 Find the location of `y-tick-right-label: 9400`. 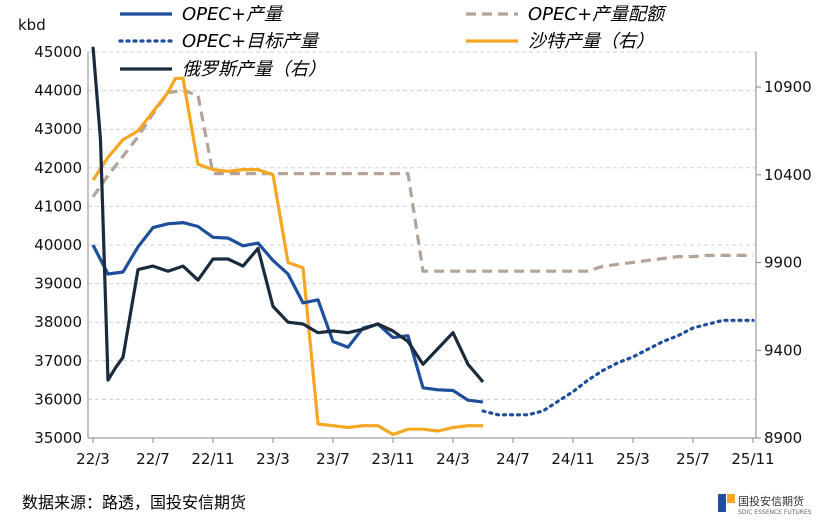

y-tick-right-label: 9400 is located at coordinates (783, 350).